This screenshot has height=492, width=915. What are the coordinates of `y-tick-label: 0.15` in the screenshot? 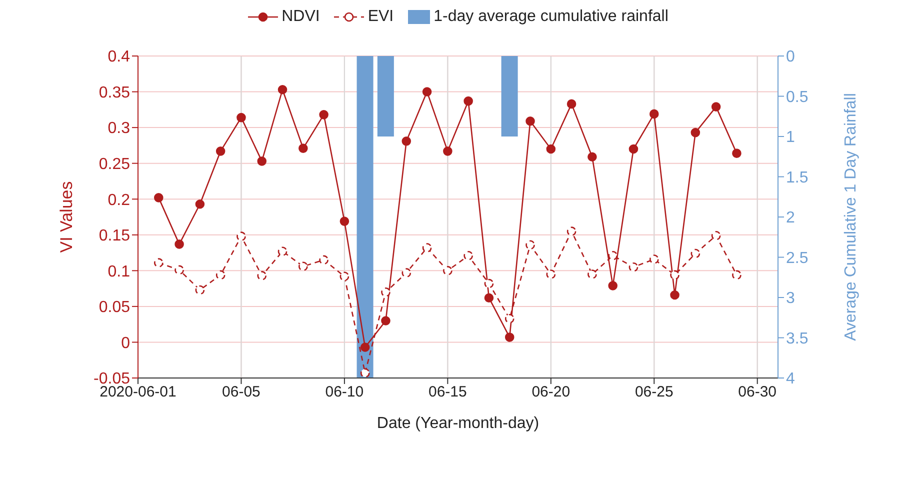 It's located at (114, 236).